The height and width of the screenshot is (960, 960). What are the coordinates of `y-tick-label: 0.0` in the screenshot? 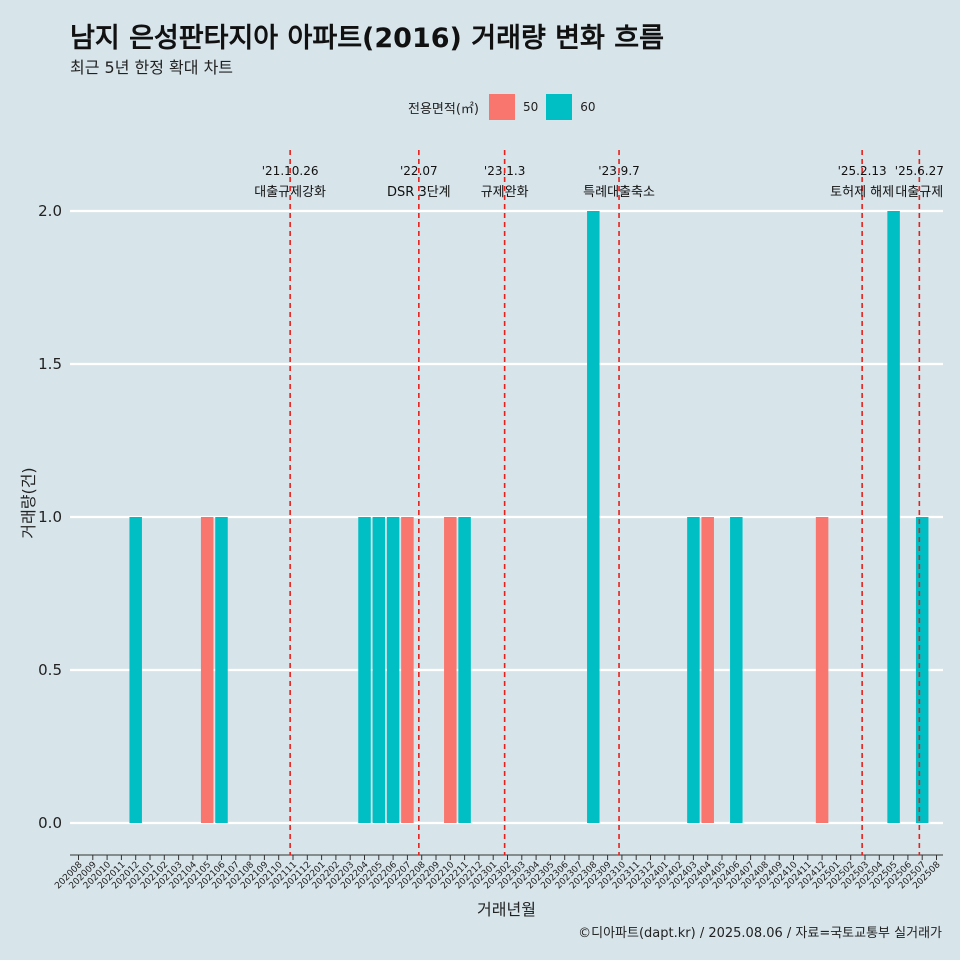 It's located at (50, 823).